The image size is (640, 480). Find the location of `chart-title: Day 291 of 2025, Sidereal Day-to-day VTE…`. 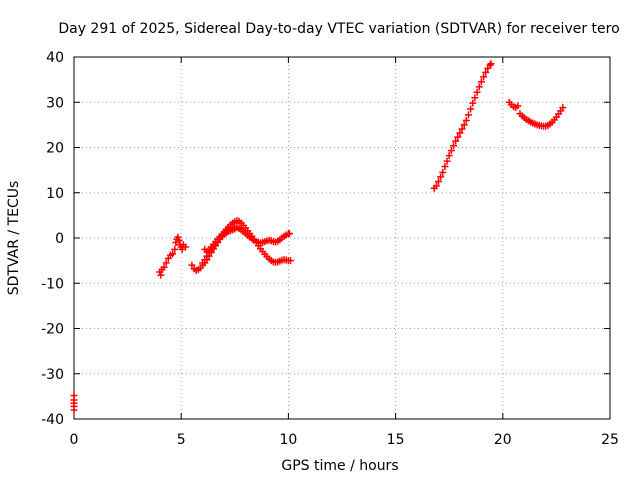

chart-title: Day 291 of 2025, Sidereal Day-to-day VTE… is located at coordinates (338, 29).